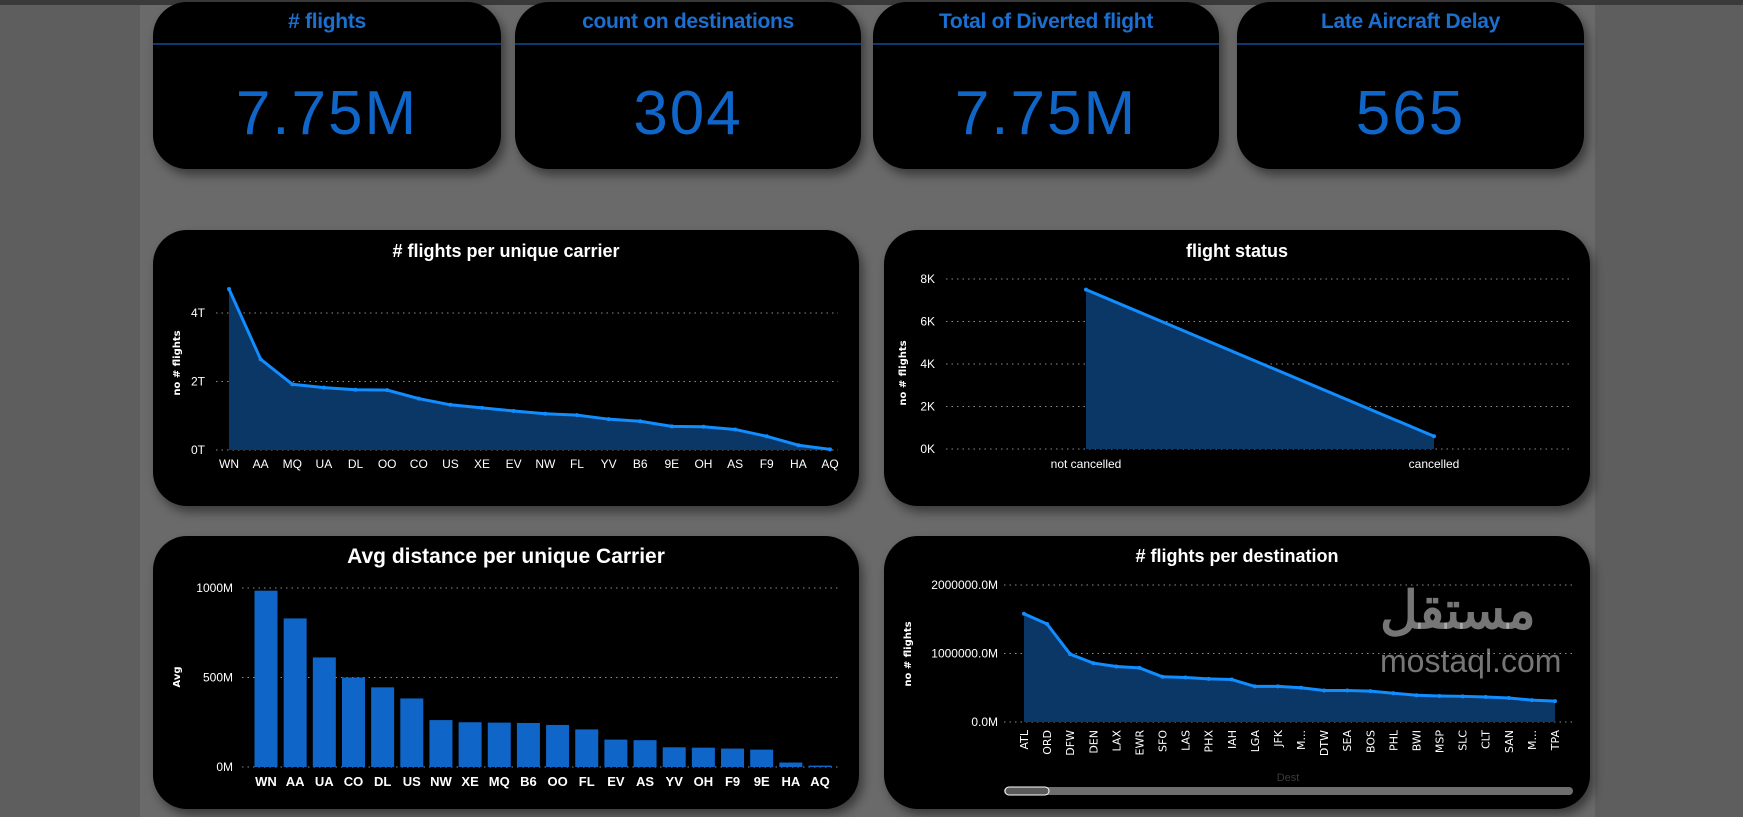  I want to click on data-point-SFO, so click(1162, 676).